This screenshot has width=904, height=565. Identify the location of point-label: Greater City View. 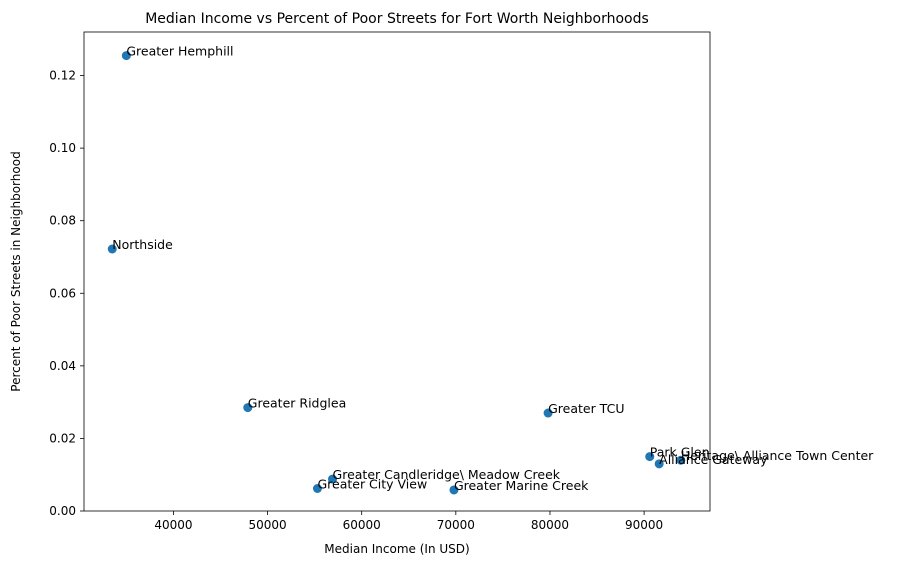
(372, 484).